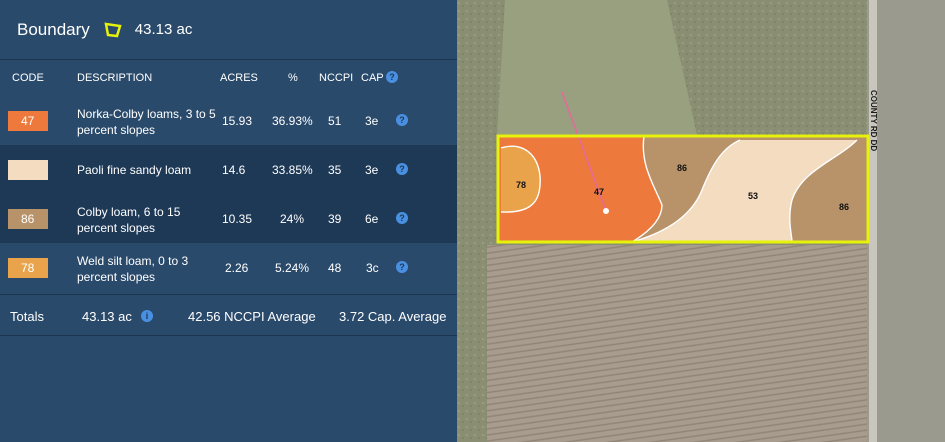 The width and height of the screenshot is (945, 442). I want to click on boundary-acres: 43.13 ac, so click(163, 29).